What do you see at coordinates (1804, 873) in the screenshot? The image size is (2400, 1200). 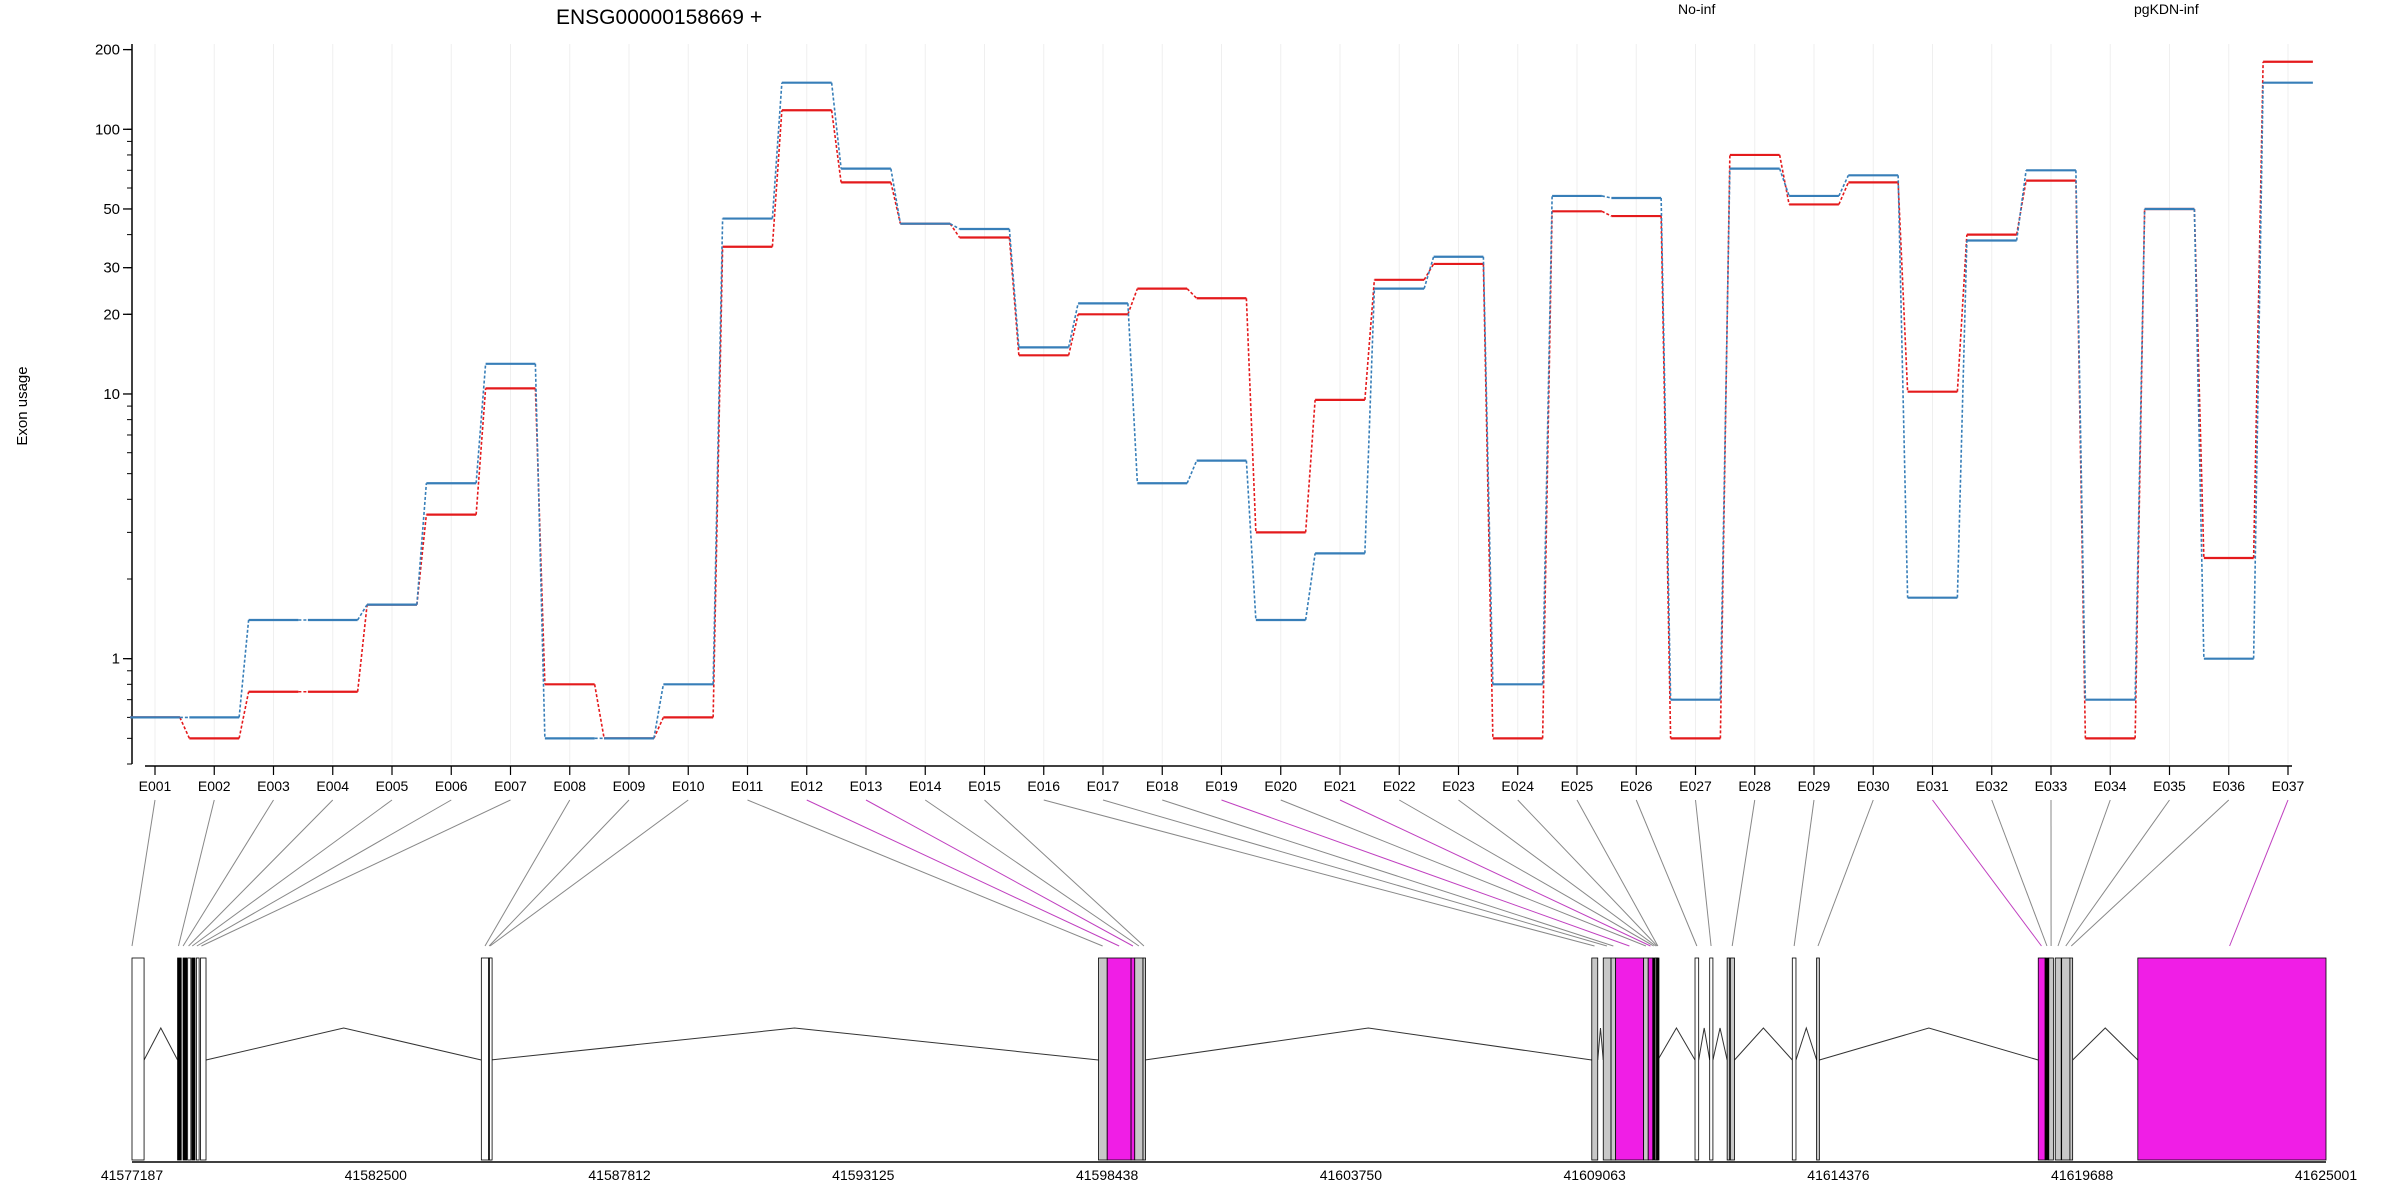 I see `link-line-e029` at bounding box center [1804, 873].